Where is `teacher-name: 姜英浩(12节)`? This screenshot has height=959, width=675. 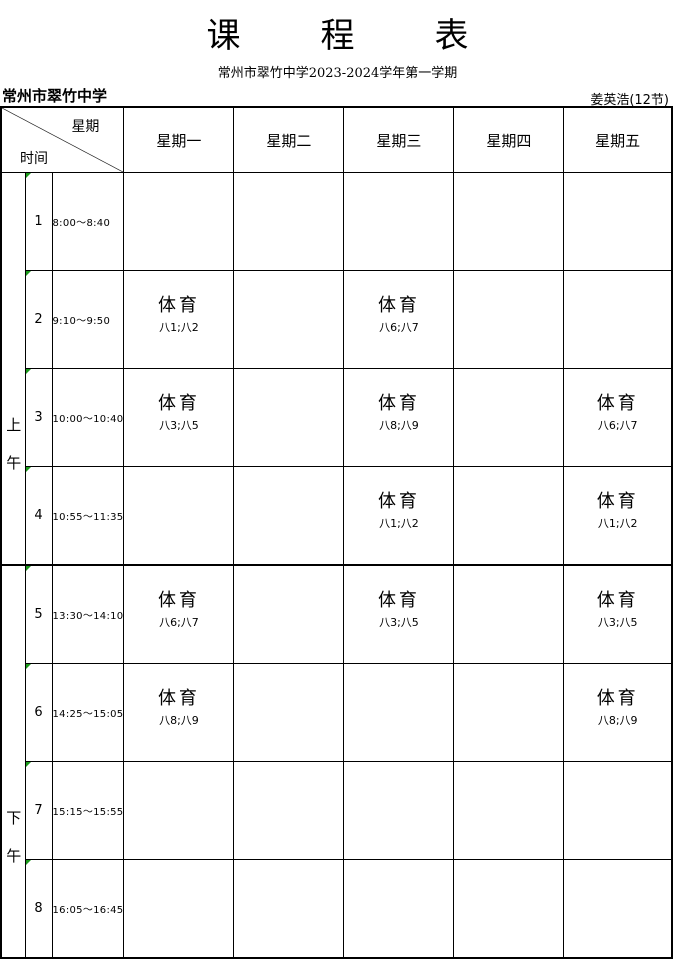 teacher-name: 姜英浩(12节) is located at coordinates (629, 100).